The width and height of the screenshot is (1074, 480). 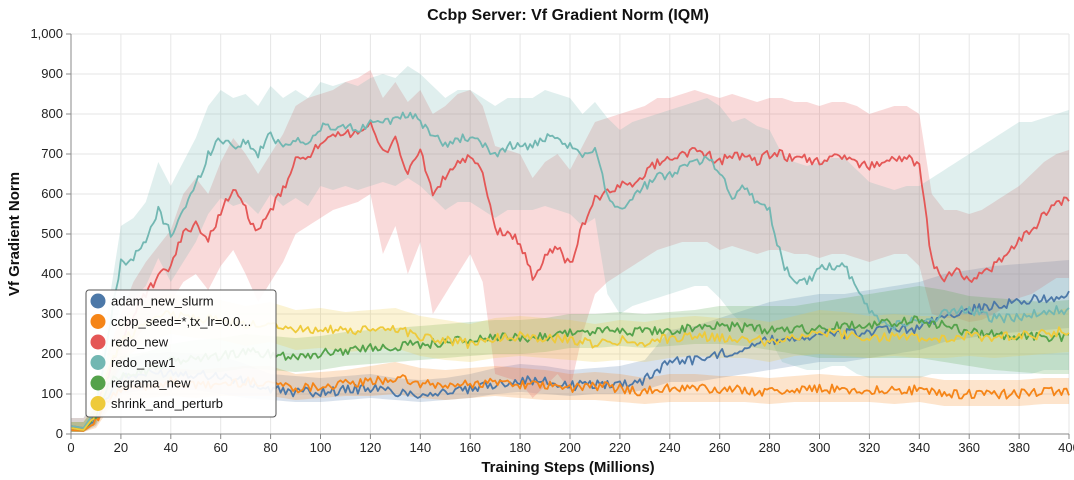 What do you see at coordinates (140, 342) in the screenshot?
I see `legend-label: redo_new` at bounding box center [140, 342].